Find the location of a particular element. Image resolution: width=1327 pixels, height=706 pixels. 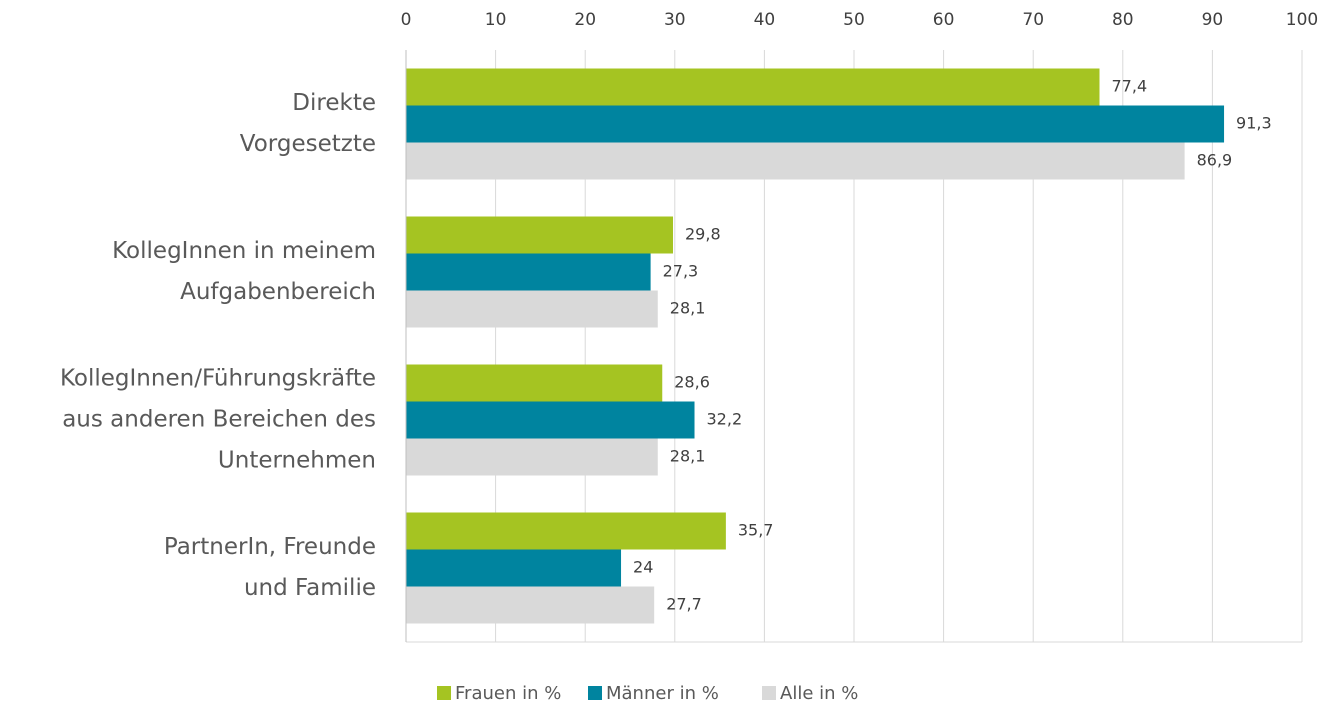

data-label: 27,3 is located at coordinates (681, 271).